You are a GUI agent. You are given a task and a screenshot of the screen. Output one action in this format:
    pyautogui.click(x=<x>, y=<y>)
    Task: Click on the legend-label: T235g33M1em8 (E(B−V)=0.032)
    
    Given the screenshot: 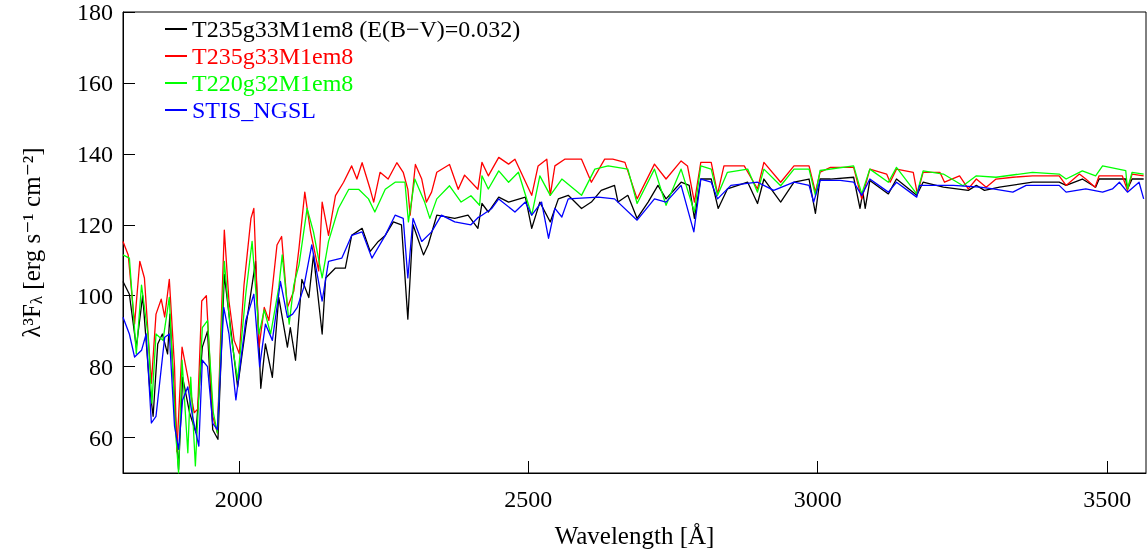 What is the action you would take?
    pyautogui.click(x=356, y=29)
    